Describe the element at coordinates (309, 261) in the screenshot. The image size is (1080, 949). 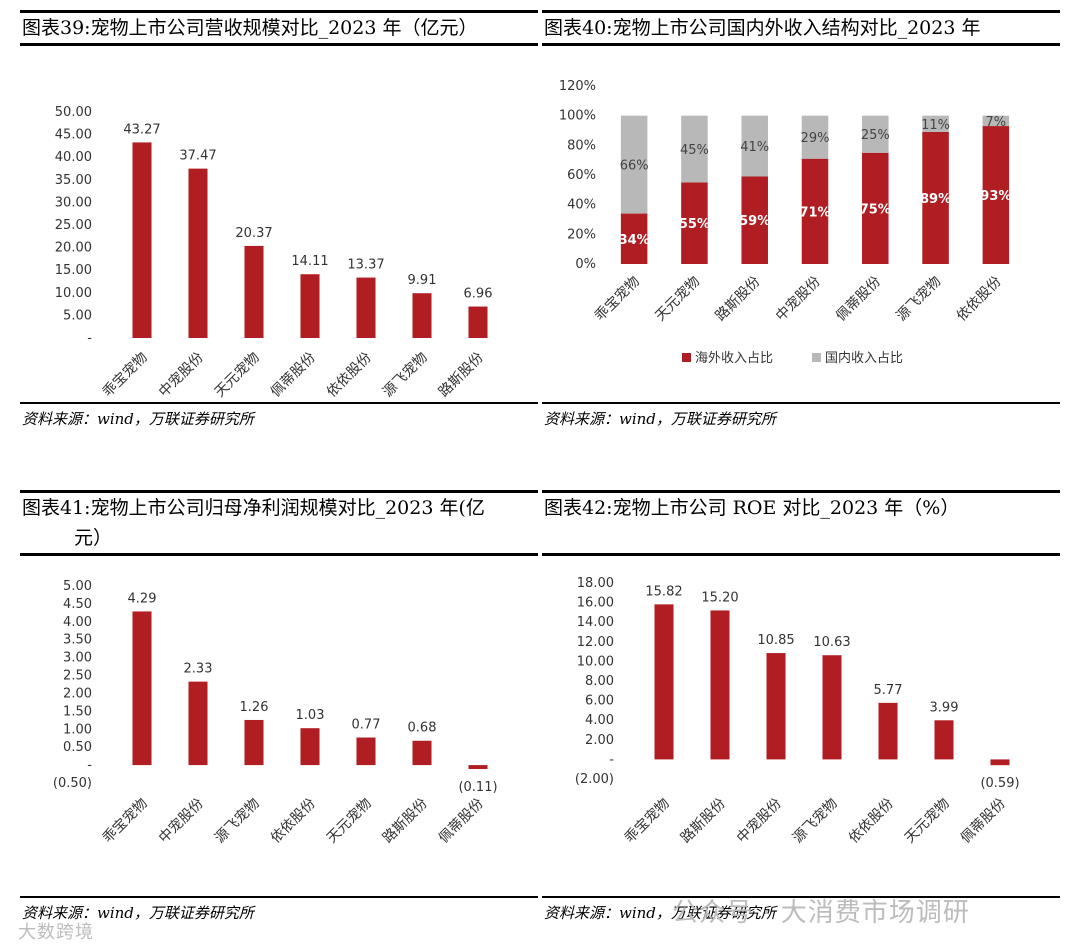
I see `value-label: 14.11` at that location.